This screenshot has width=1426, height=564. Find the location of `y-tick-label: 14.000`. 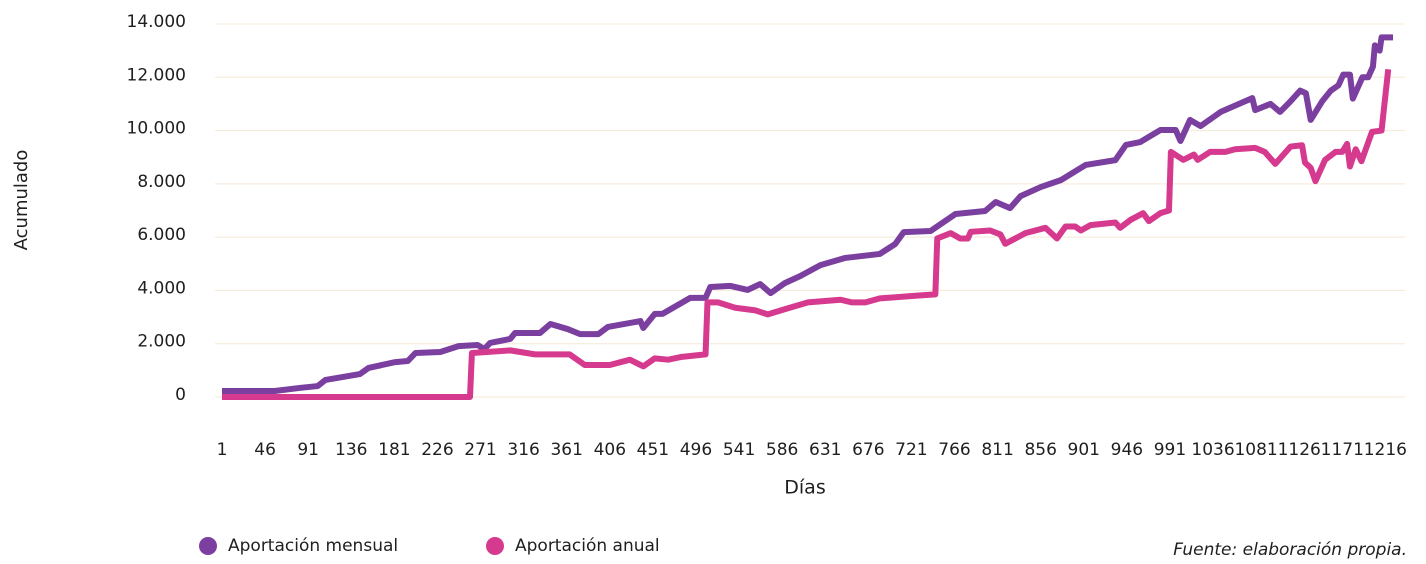

y-tick-label: 14.000 is located at coordinates (156, 22).